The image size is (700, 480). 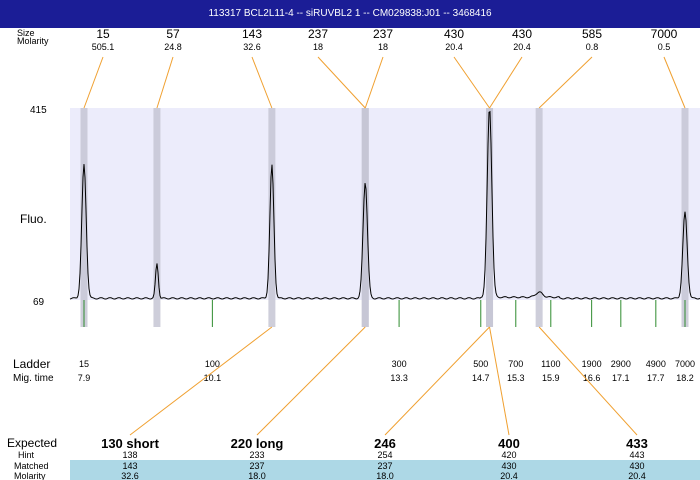 I want to click on matched-row-band, so click(x=385, y=470).